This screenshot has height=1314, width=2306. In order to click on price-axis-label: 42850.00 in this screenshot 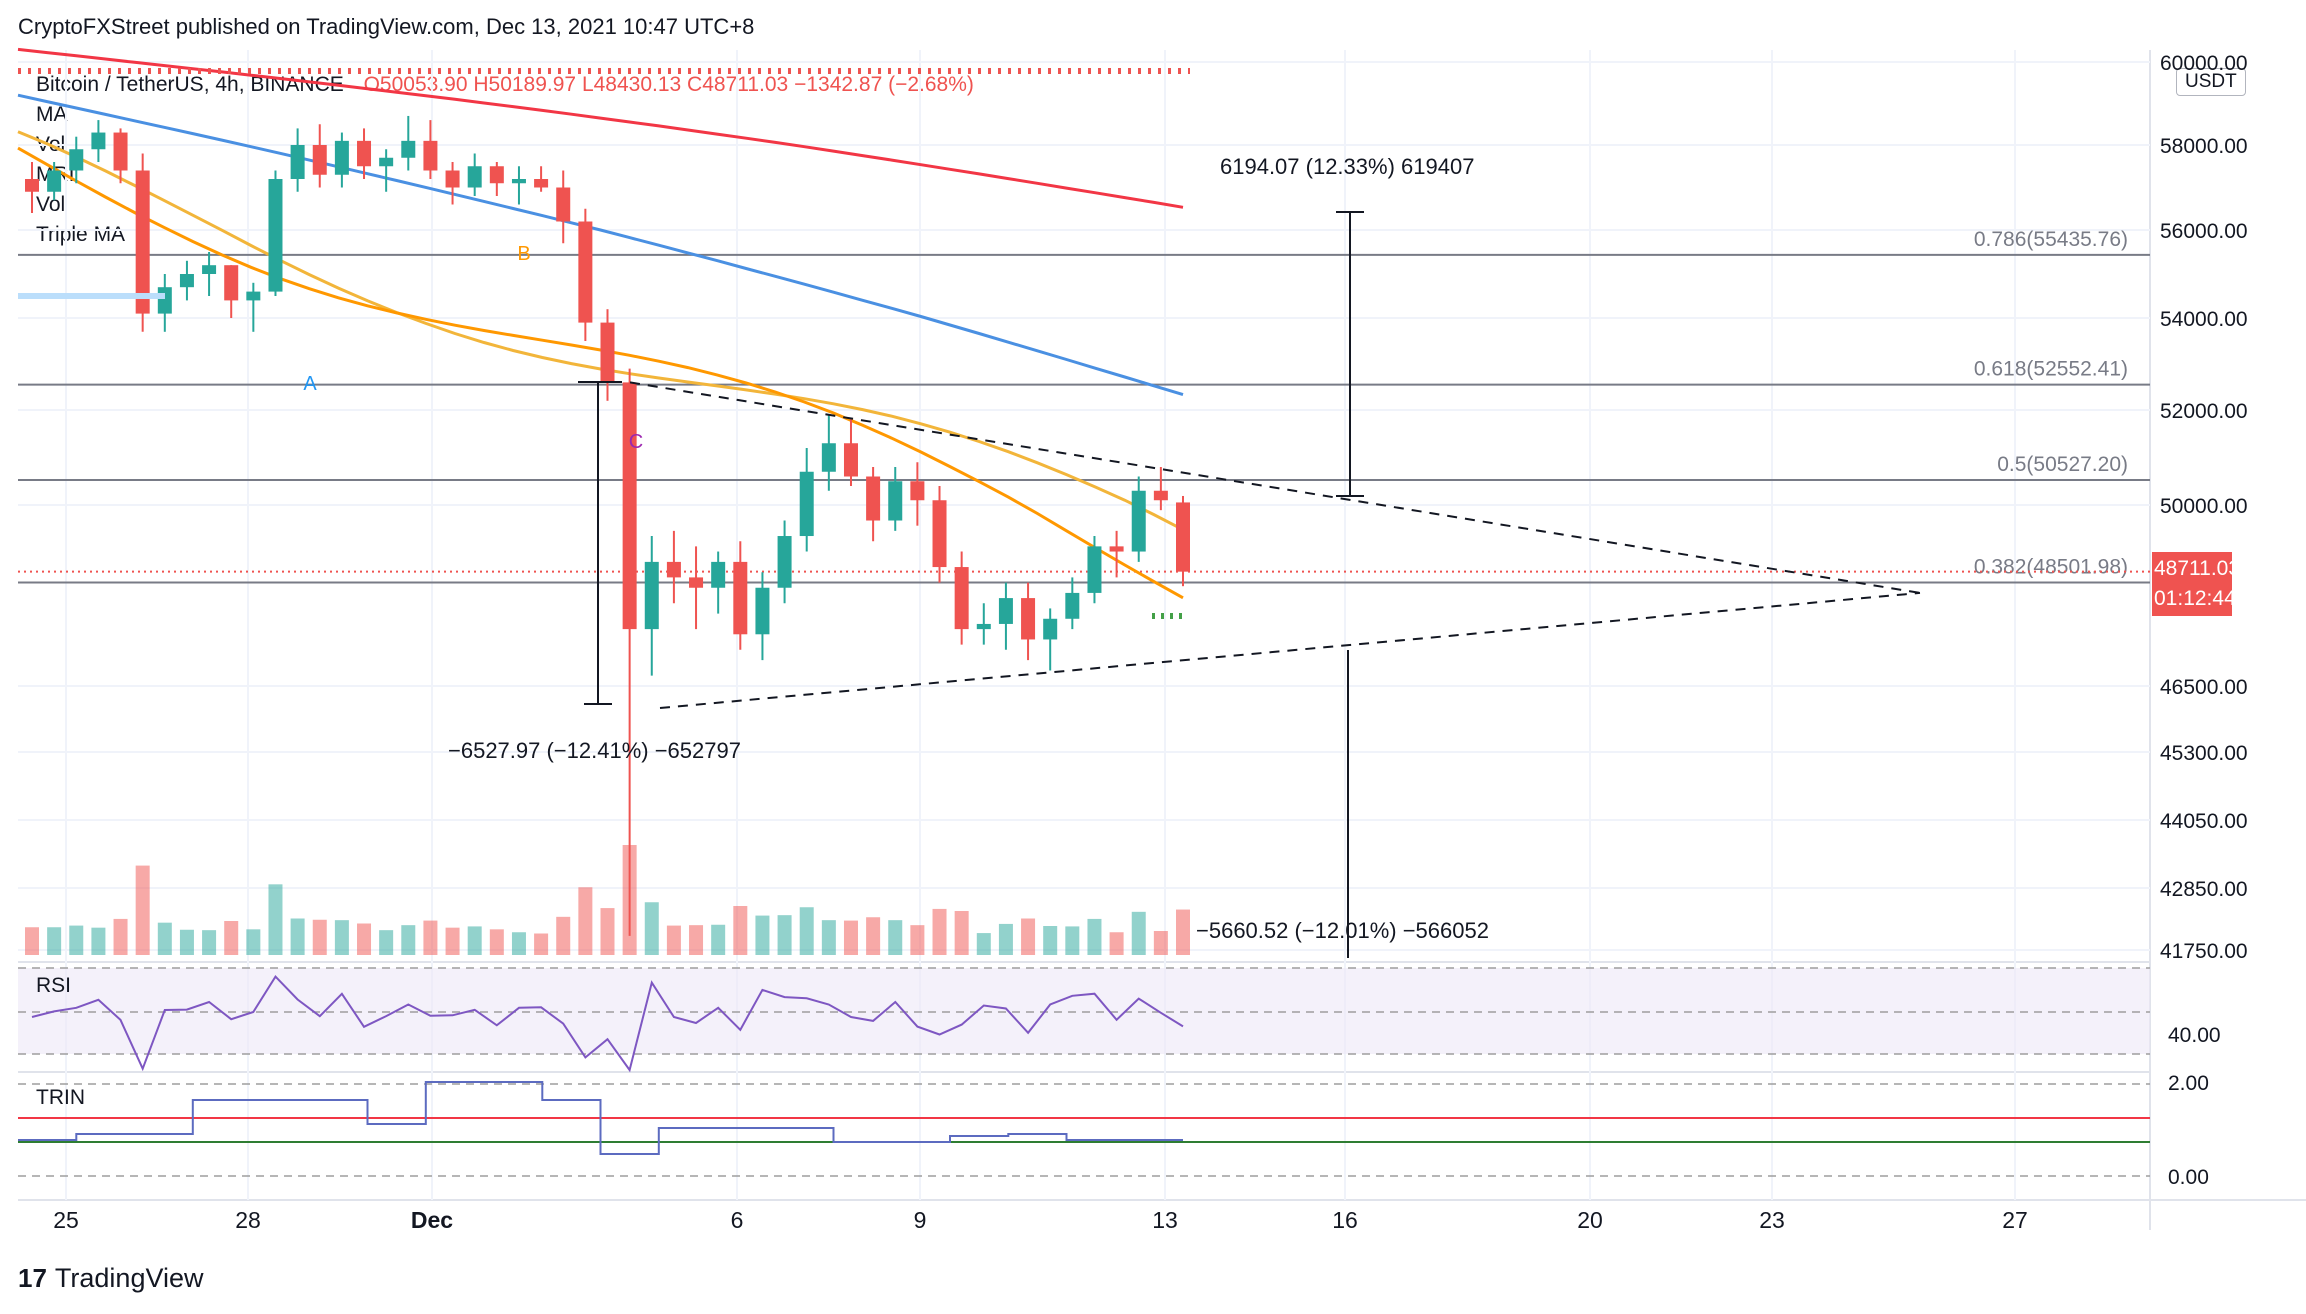, I will do `click(2204, 889)`.